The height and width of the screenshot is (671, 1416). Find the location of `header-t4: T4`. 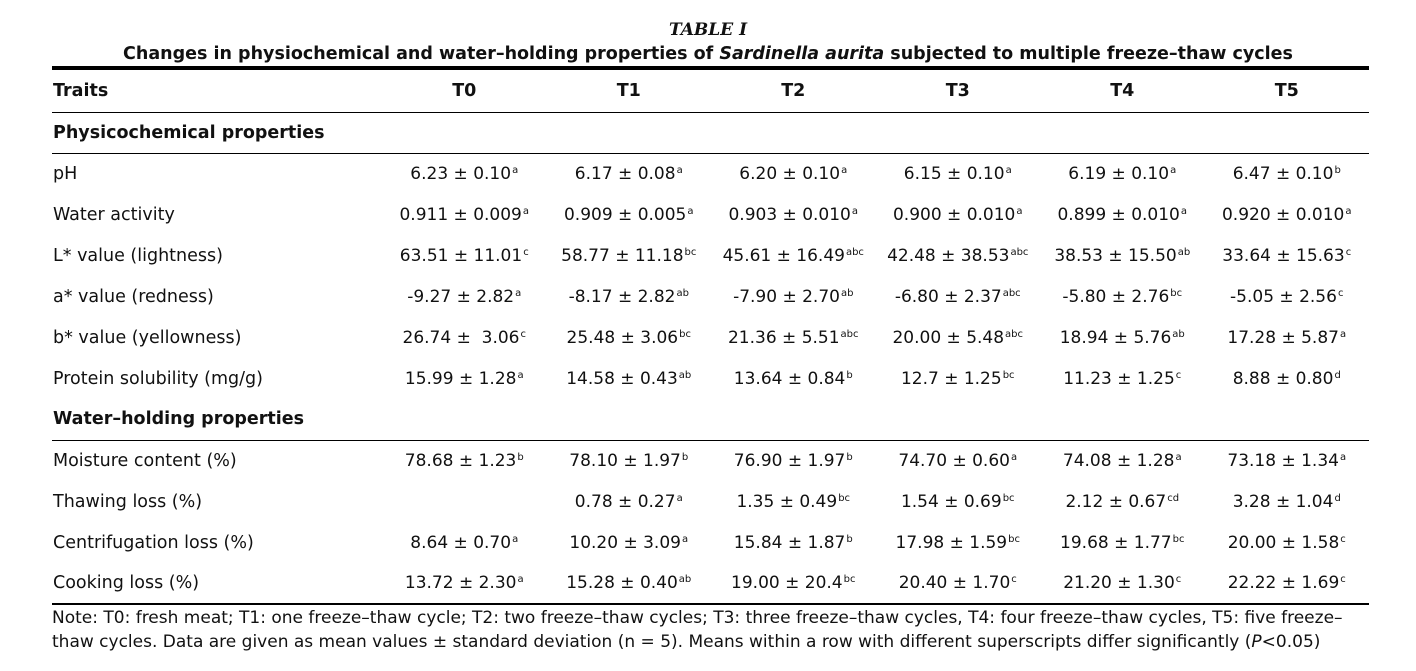

header-t4: T4 is located at coordinates (1122, 89).